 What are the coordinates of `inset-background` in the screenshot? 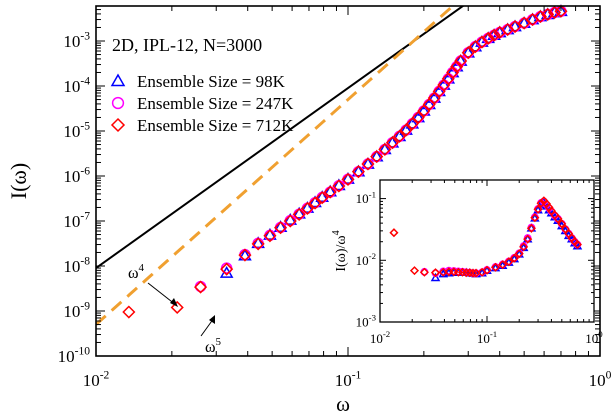 It's located at (487, 259).